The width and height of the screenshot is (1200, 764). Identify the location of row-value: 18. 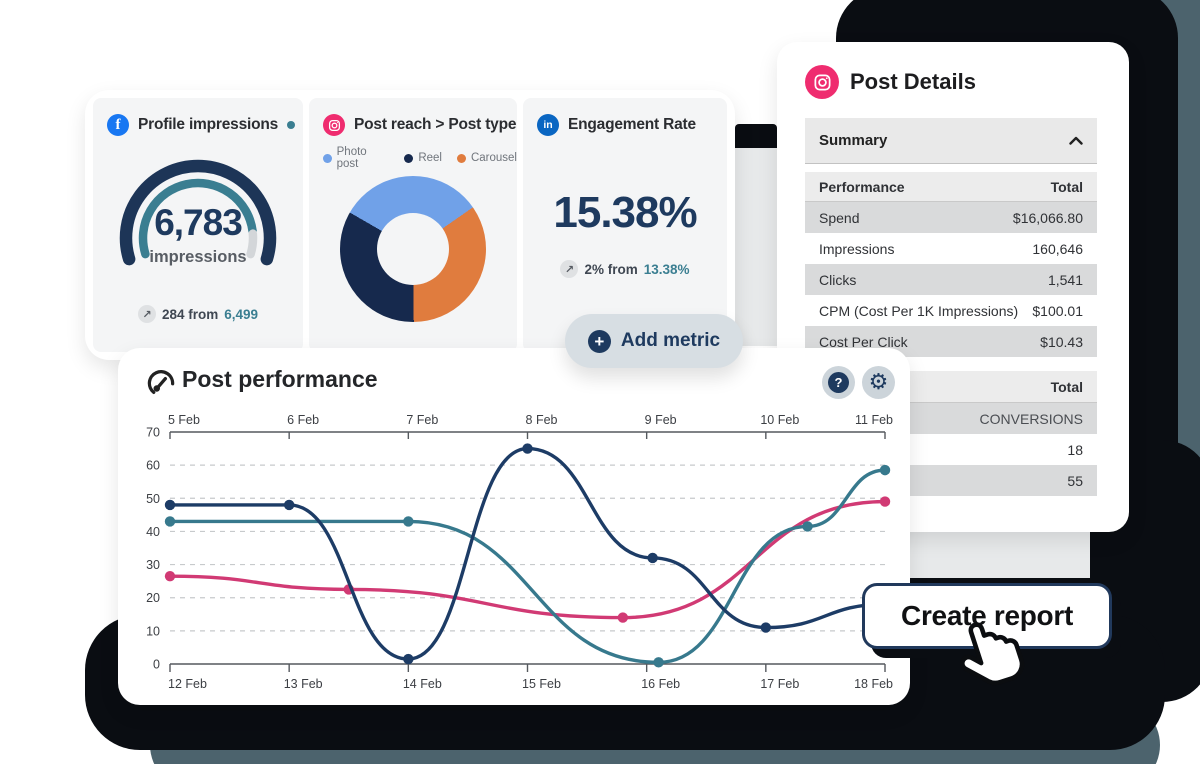
(1075, 449).